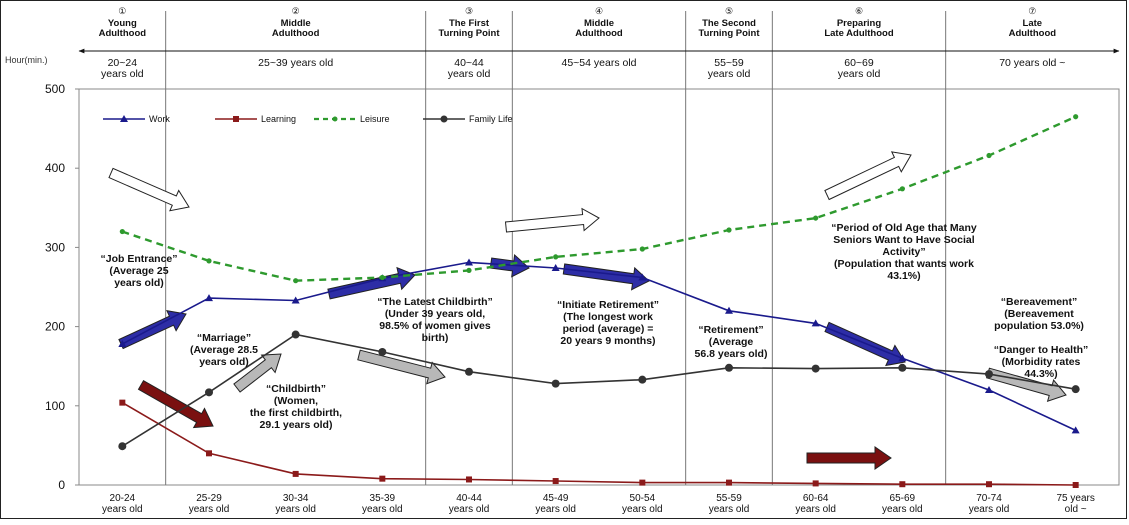  I want to click on x-tick-label: 55-59, so click(729, 498).